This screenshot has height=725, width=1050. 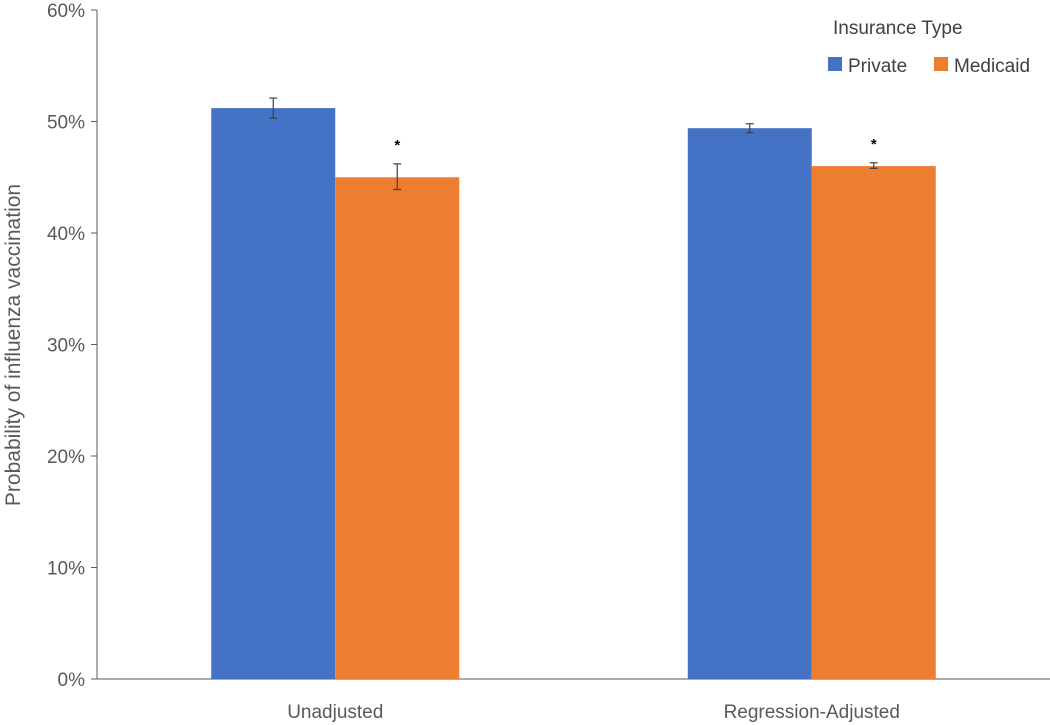 What do you see at coordinates (66, 569) in the screenshot?
I see `y-tick-label: 10%` at bounding box center [66, 569].